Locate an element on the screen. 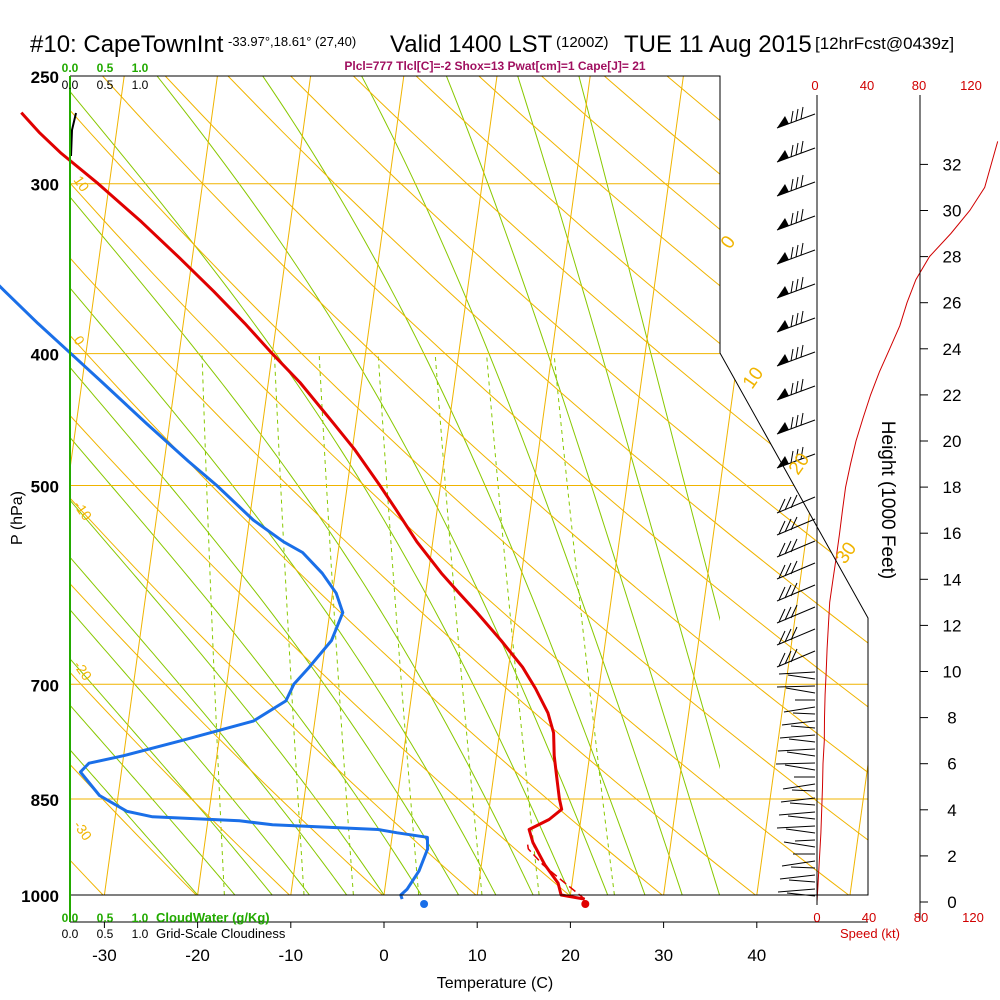 The height and width of the screenshot is (1000, 1000). cloudiness-scale-label: 1.0 is located at coordinates (140, 934).